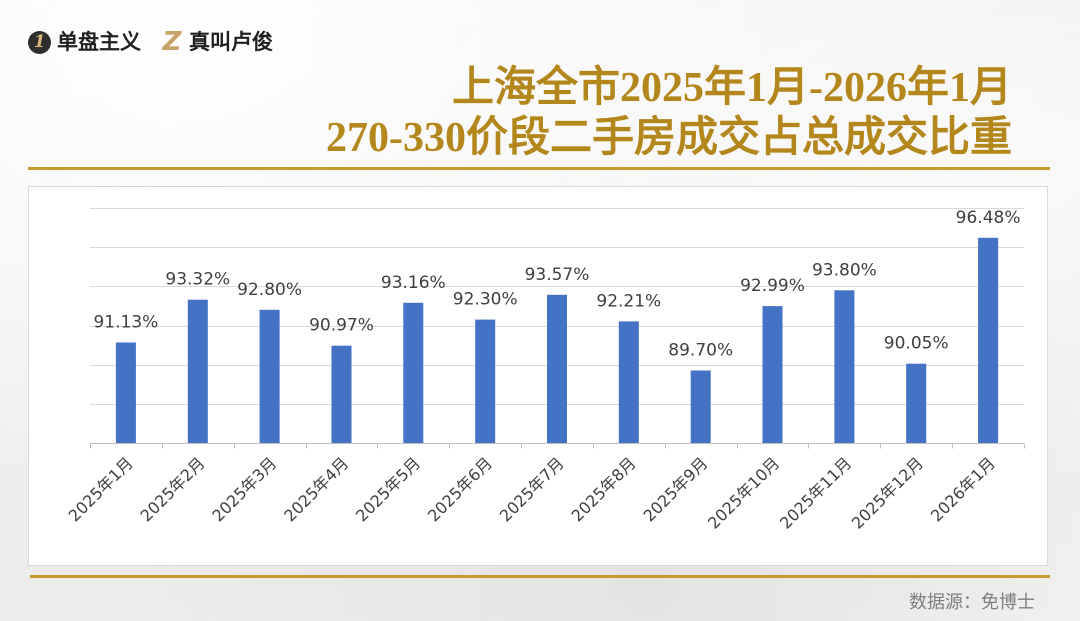  What do you see at coordinates (675, 489) in the screenshot?
I see `x-tick-label-9: 2025年9月` at bounding box center [675, 489].